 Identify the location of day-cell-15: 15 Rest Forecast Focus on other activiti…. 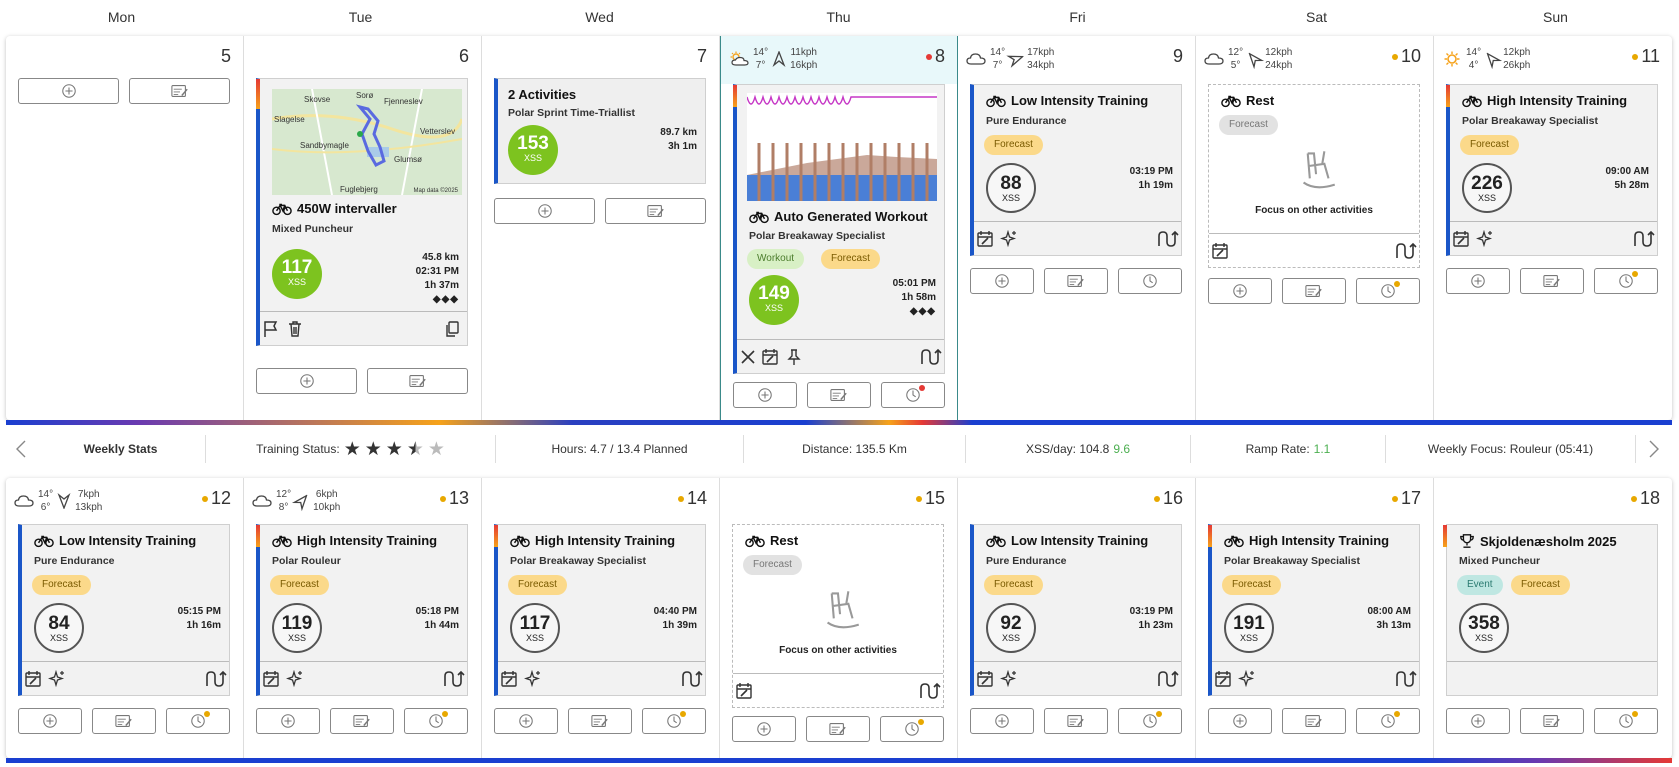
(839, 618).